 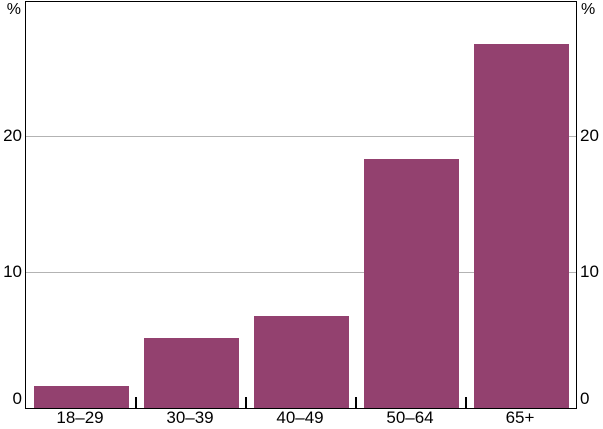 What do you see at coordinates (12, 136) in the screenshot?
I see `y-tick-label-left-20: 20` at bounding box center [12, 136].